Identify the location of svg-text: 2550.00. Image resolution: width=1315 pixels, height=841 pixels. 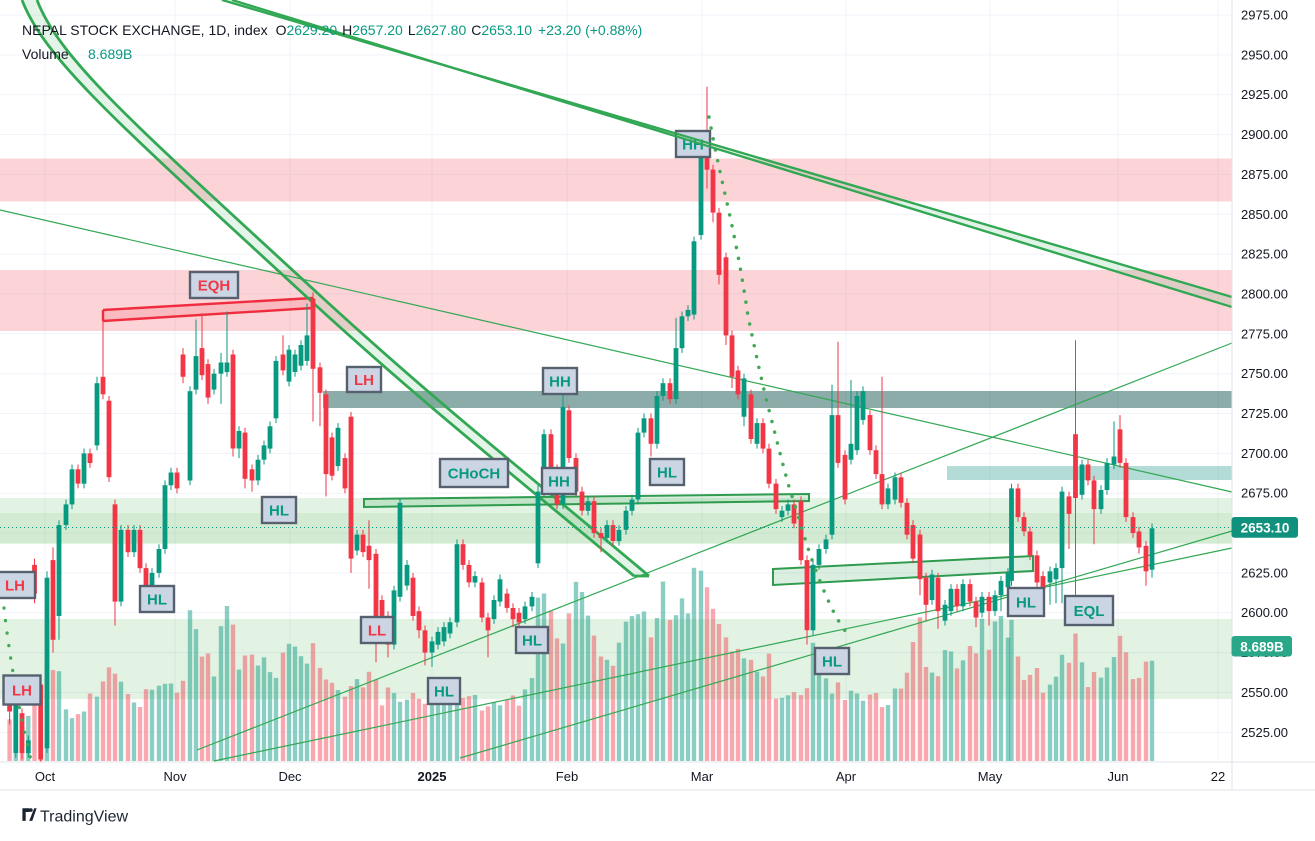
(1264, 692).